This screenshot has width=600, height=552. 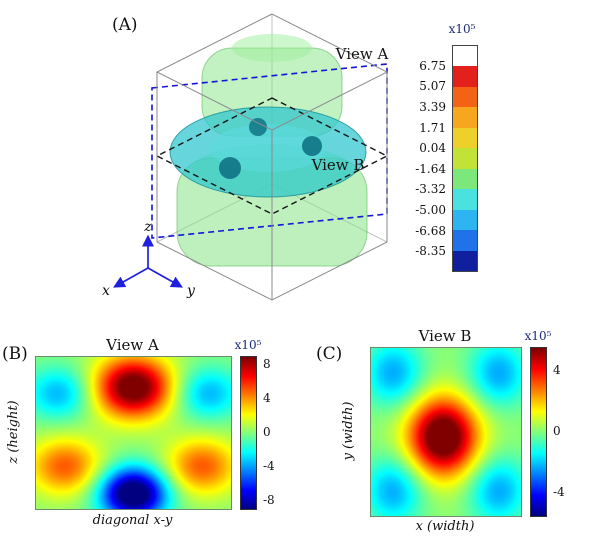 What do you see at coordinates (267, 364) in the screenshot?
I see `colorbar-tick-label: 8` at bounding box center [267, 364].